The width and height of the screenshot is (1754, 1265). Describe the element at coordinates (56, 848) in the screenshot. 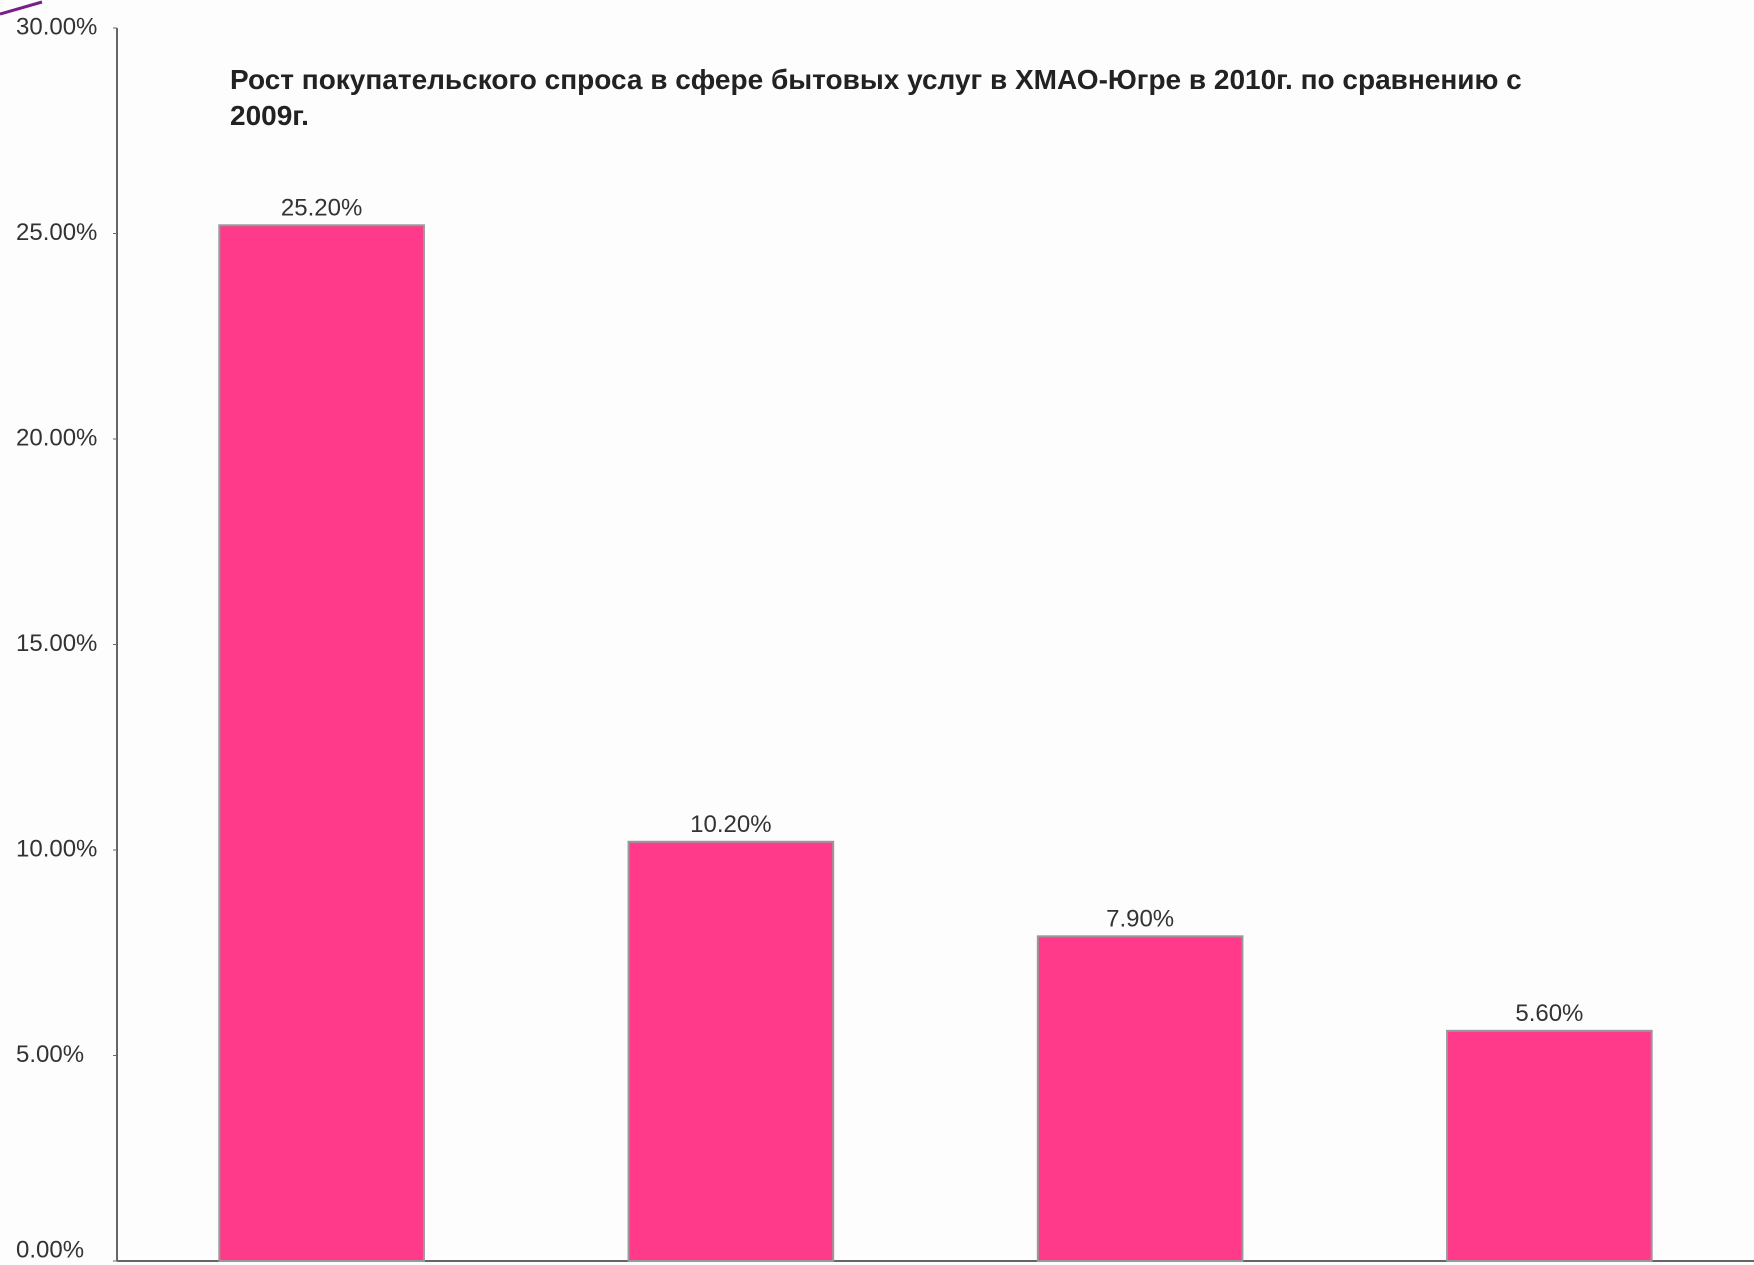

I see `y-tick-label: 10.00%` at that location.